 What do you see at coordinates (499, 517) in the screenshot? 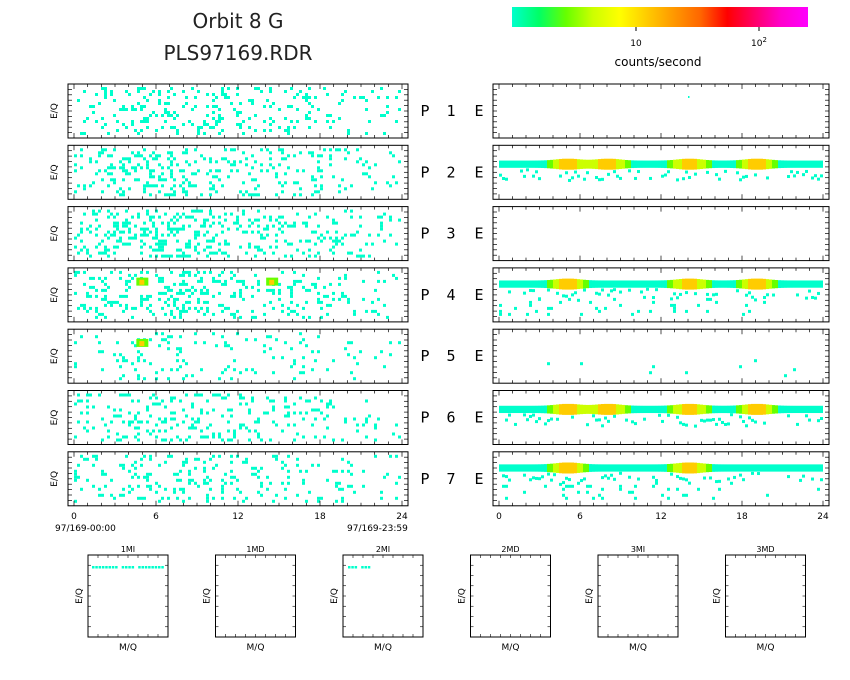
I see `right-x-tick-label: 0` at bounding box center [499, 517].